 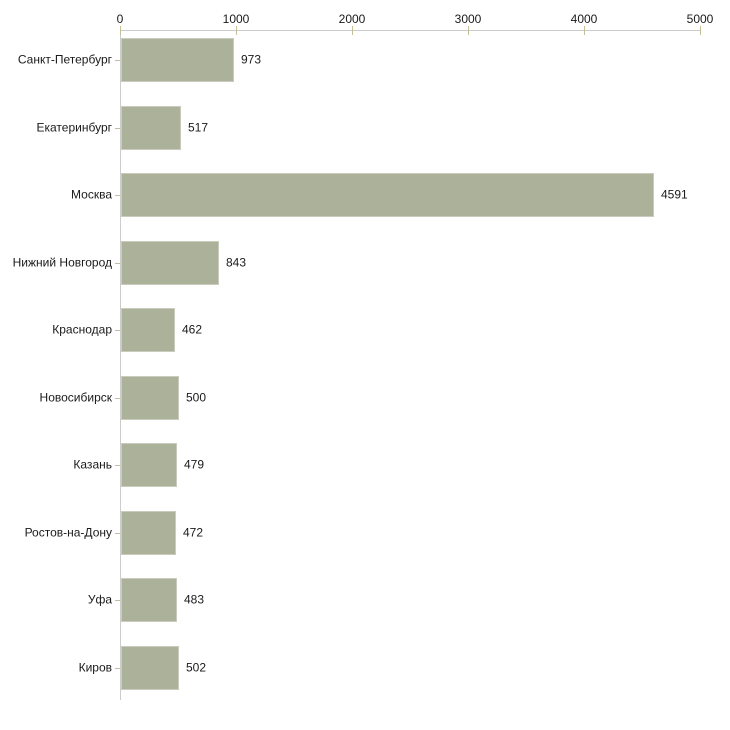 What do you see at coordinates (194, 464) in the screenshot?
I see `value-label: 479` at bounding box center [194, 464].